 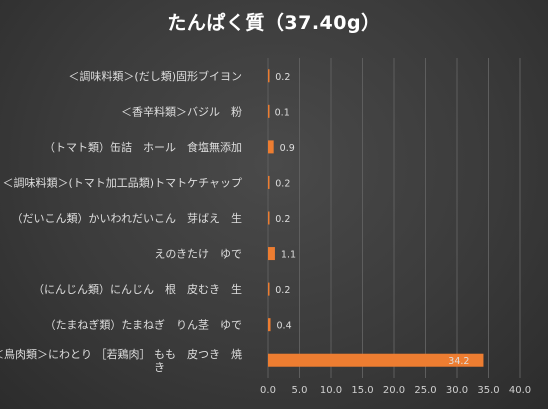 What do you see at coordinates (137, 289) in the screenshot?
I see `category-label: （にんじん類）にんじん 根 皮むき 生` at bounding box center [137, 289].